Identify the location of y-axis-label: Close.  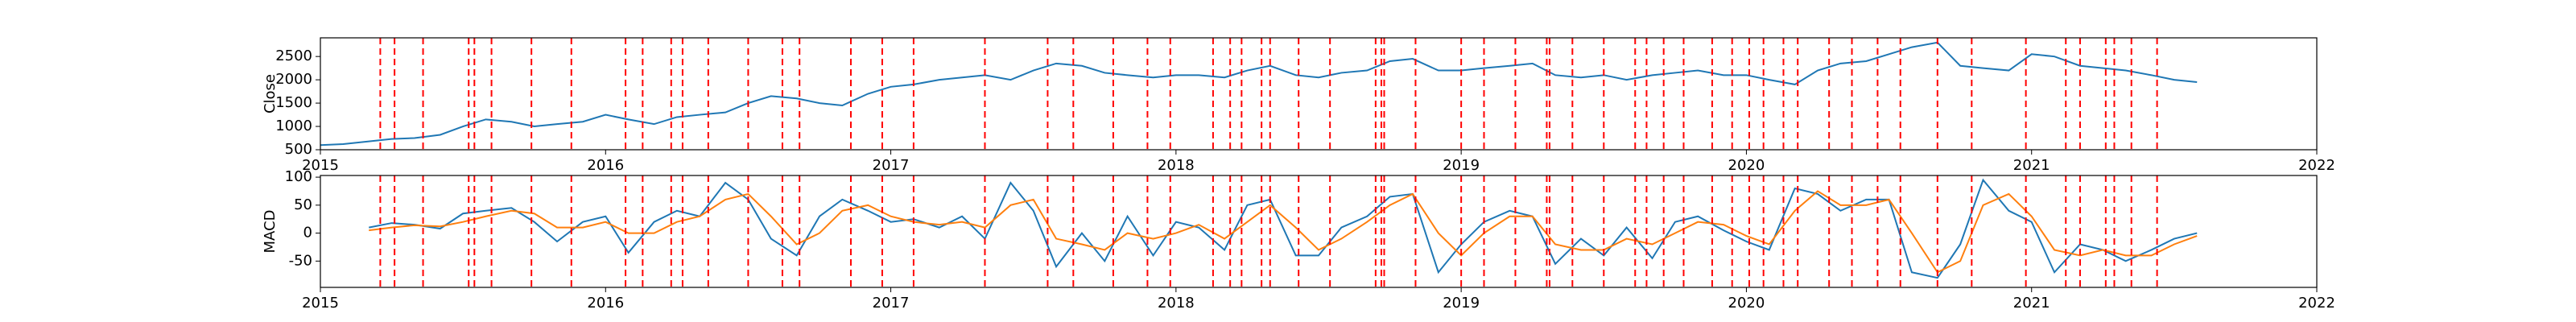
(270, 94).